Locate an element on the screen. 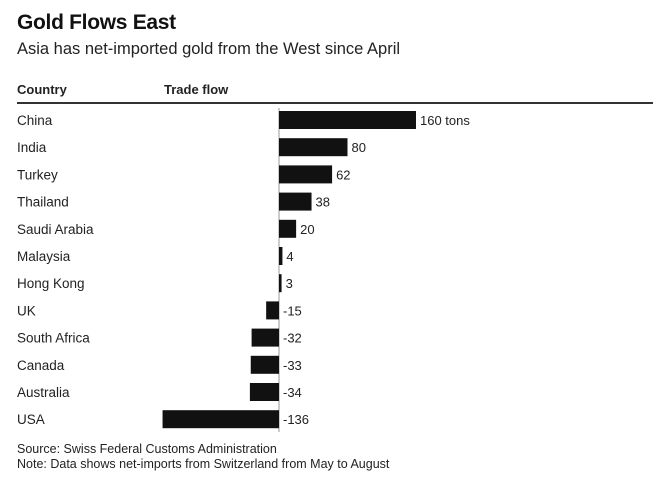 The width and height of the screenshot is (671, 483). value-label: -15 is located at coordinates (292, 310).